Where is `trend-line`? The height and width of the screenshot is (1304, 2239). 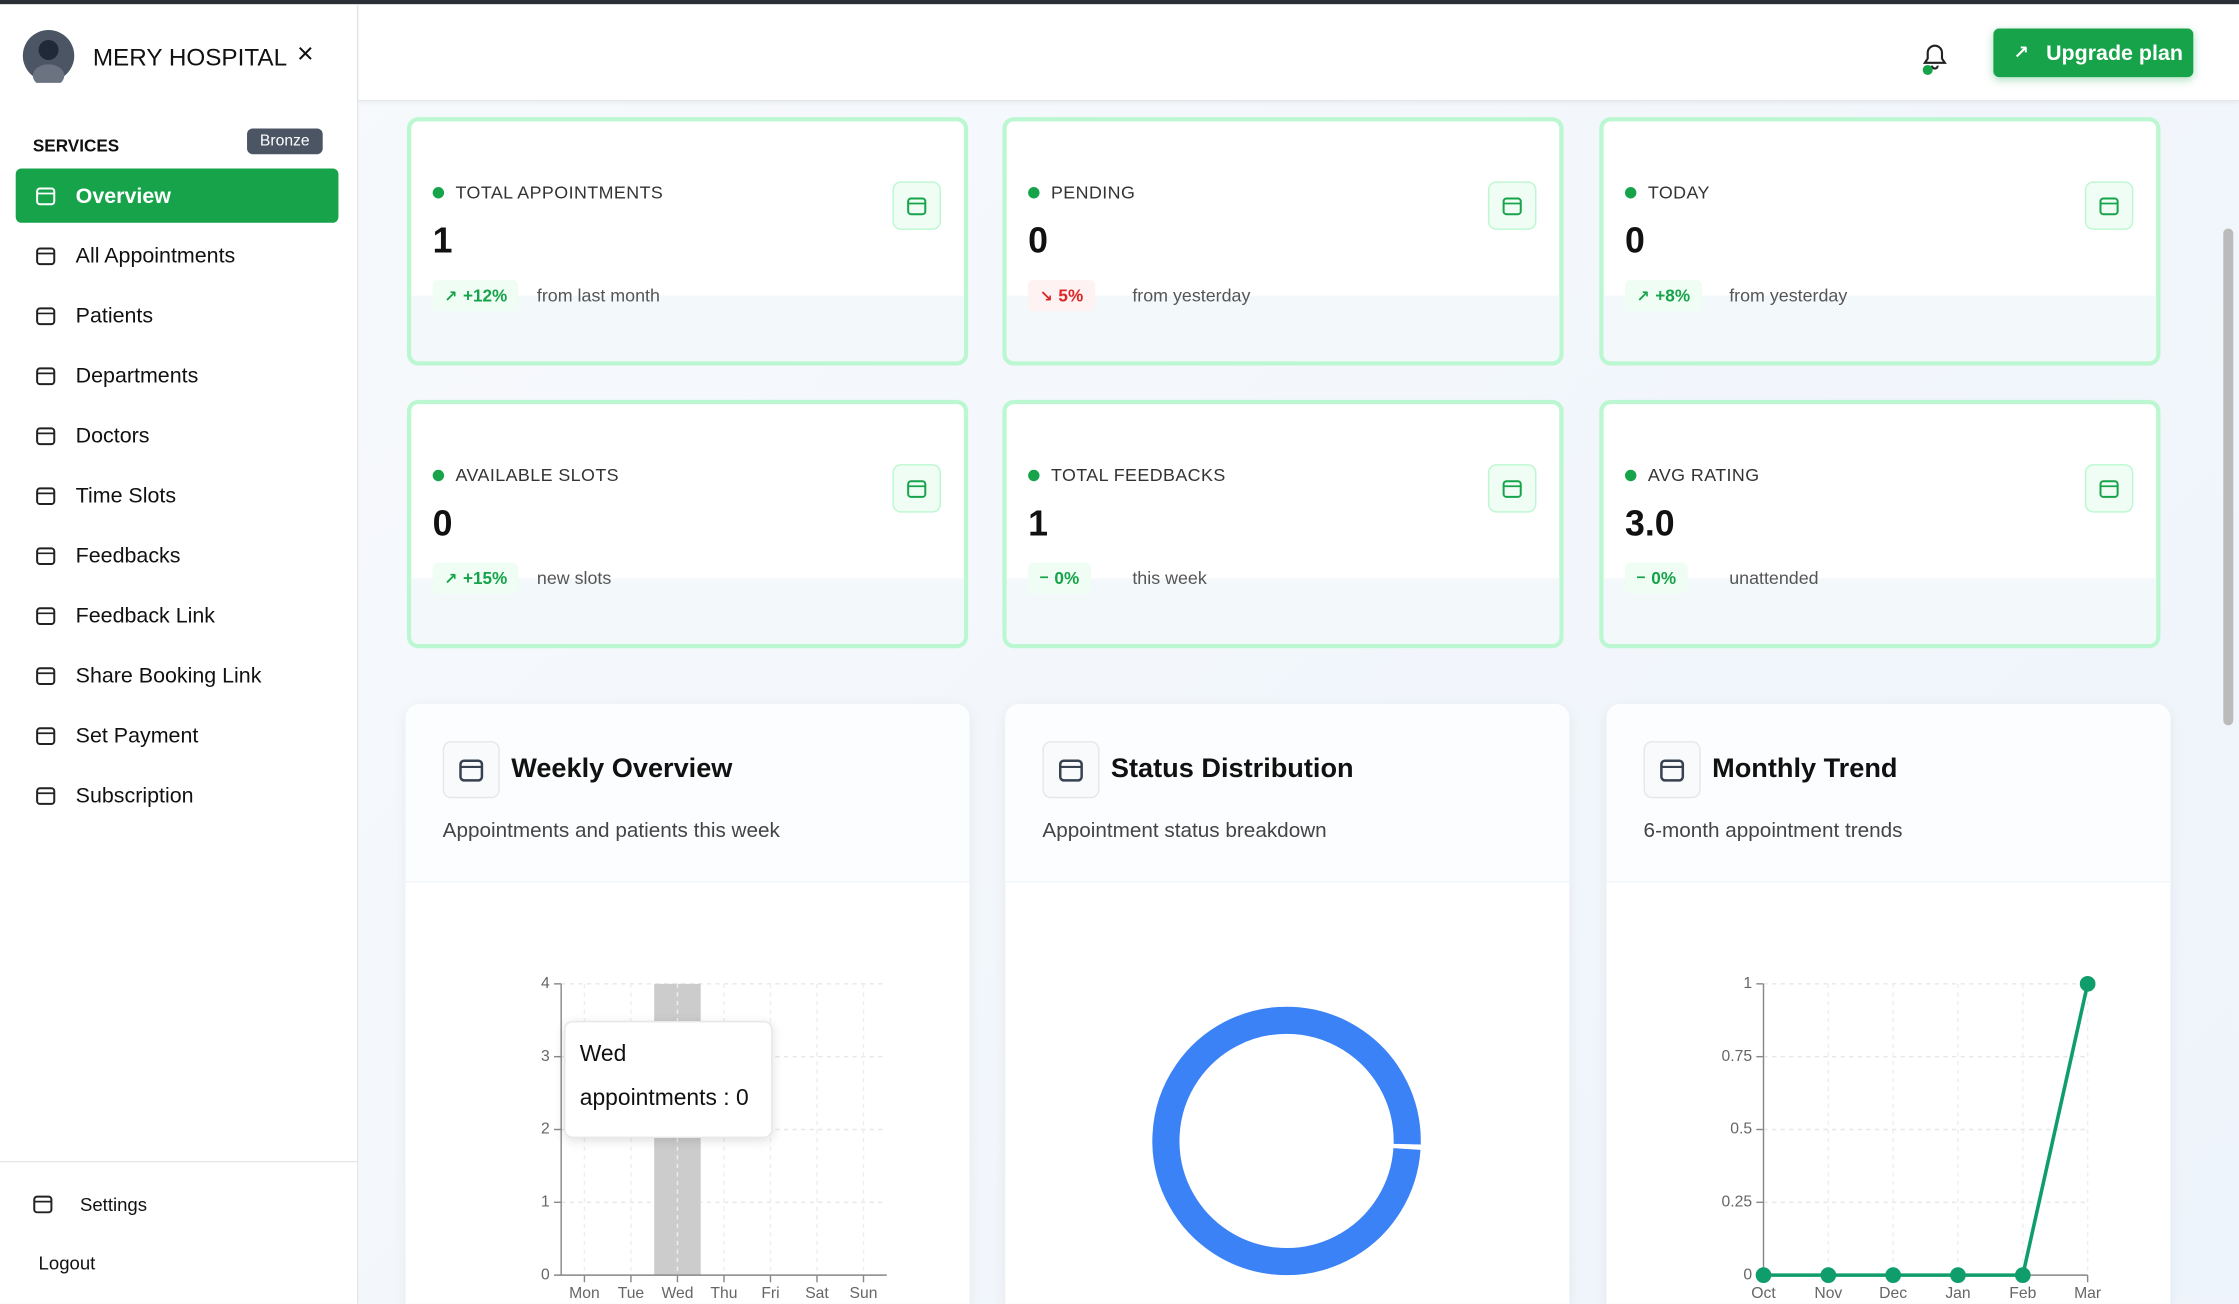
trend-line is located at coordinates (1926, 1130).